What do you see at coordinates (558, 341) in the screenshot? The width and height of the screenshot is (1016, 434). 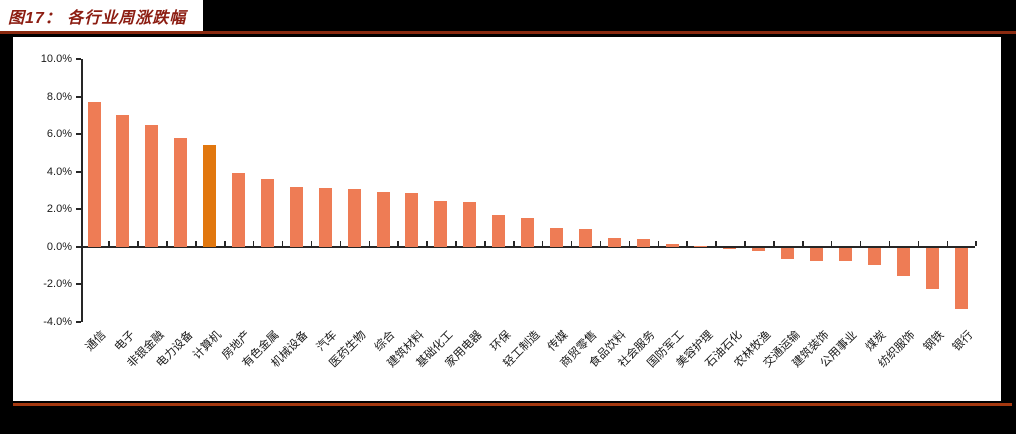 I see `category-label: 传媒` at bounding box center [558, 341].